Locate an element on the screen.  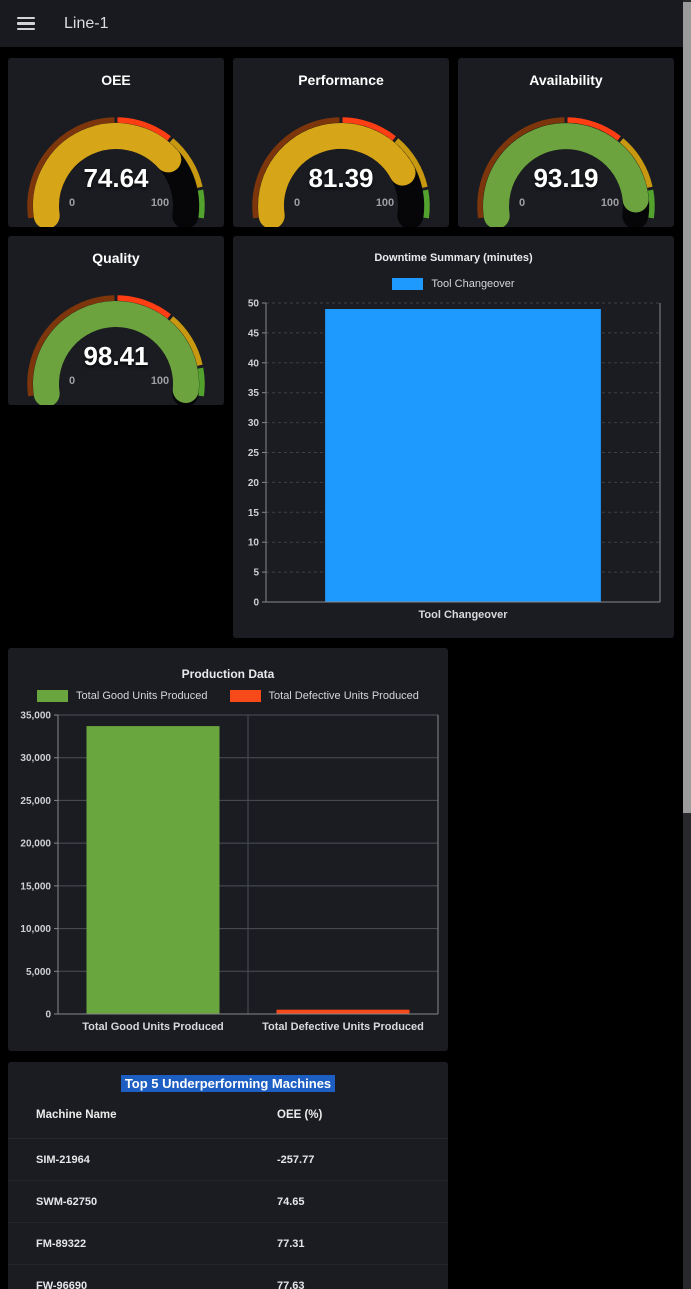
x-category-label: Total Good Units Produced is located at coordinates (153, 1027).